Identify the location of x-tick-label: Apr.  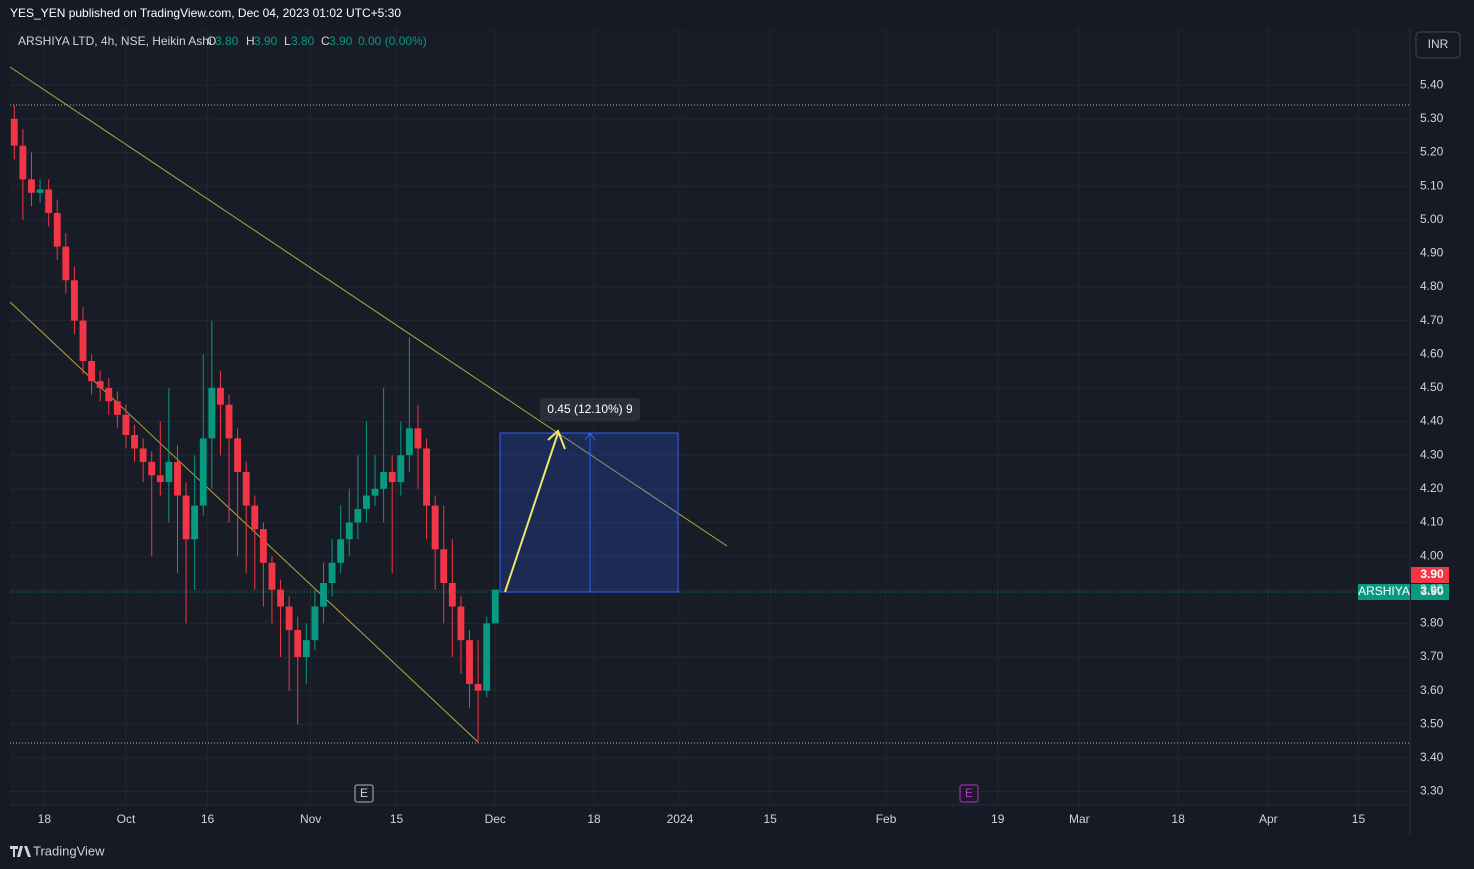
(1268, 819).